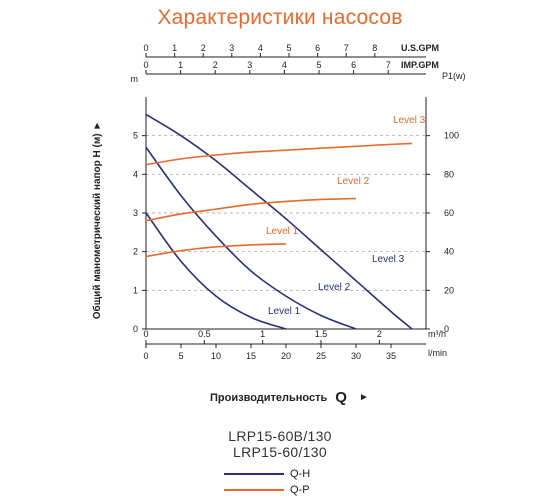  Describe the element at coordinates (135, 174) in the screenshot. I see `left-tick-label: 4` at that location.